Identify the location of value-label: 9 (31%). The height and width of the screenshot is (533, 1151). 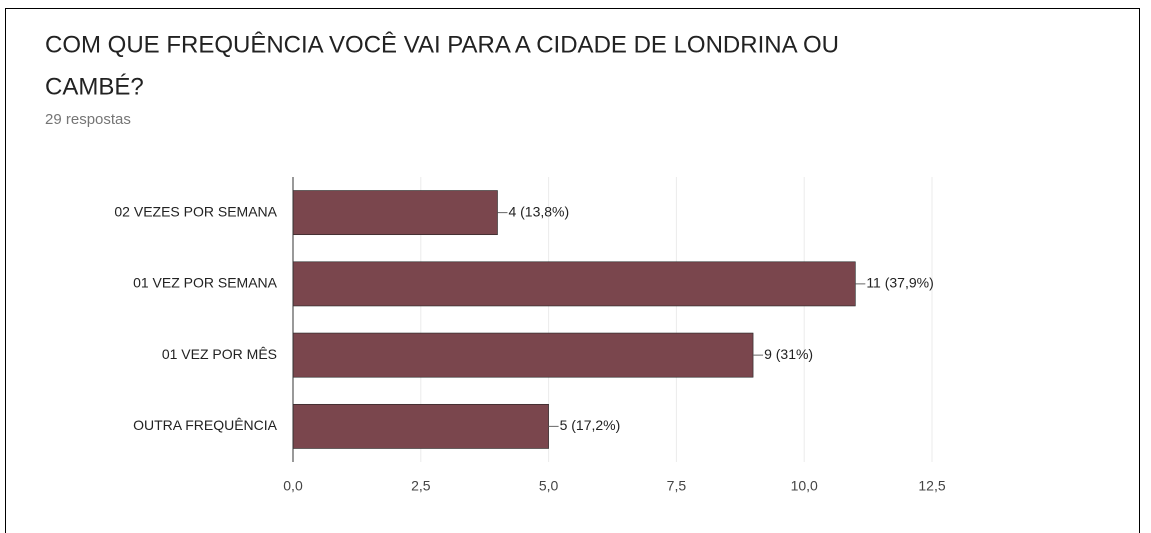
(788, 354).